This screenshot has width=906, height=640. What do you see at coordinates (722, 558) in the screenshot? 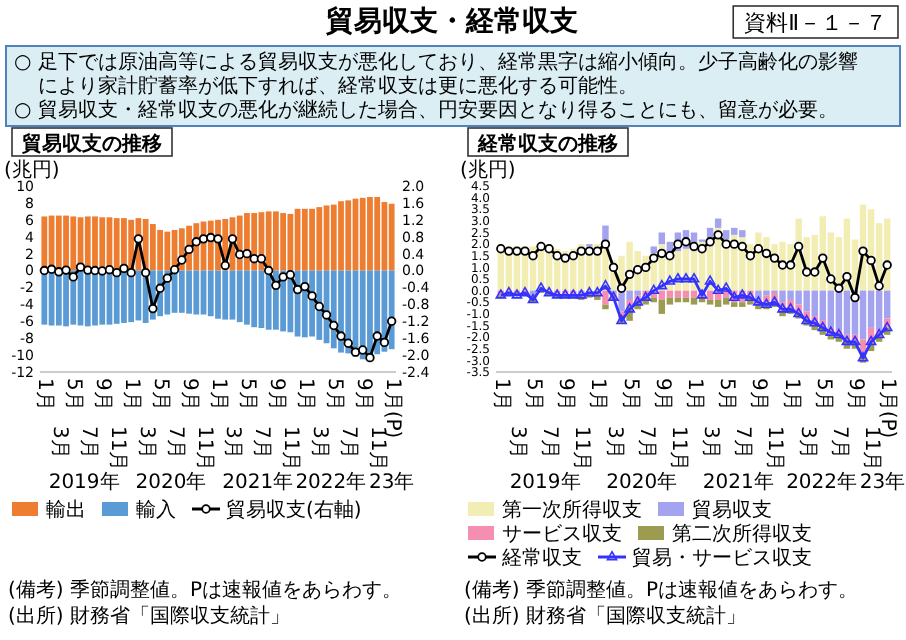
I see `legend-label: 貿易・サービス収支` at bounding box center [722, 558].